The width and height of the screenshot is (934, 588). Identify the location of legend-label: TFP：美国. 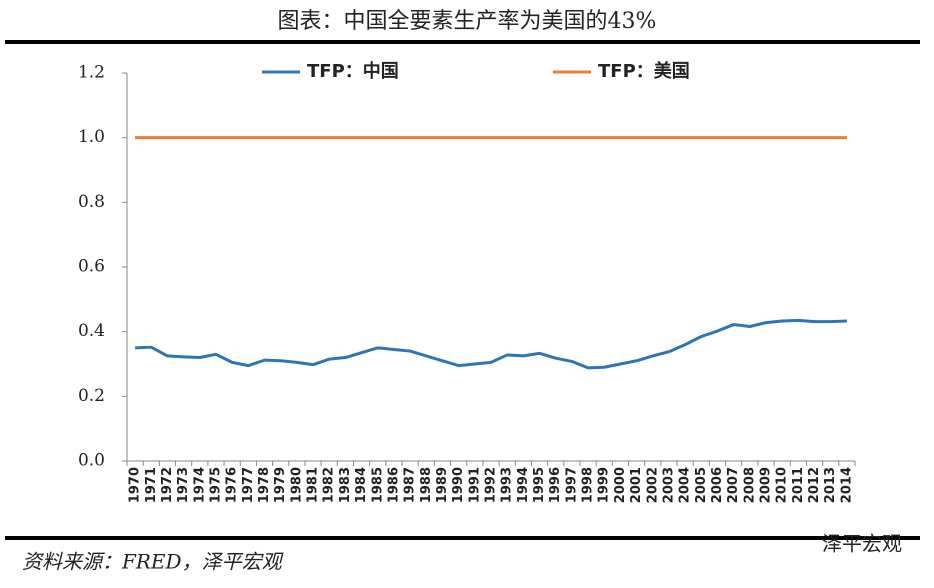
(644, 71).